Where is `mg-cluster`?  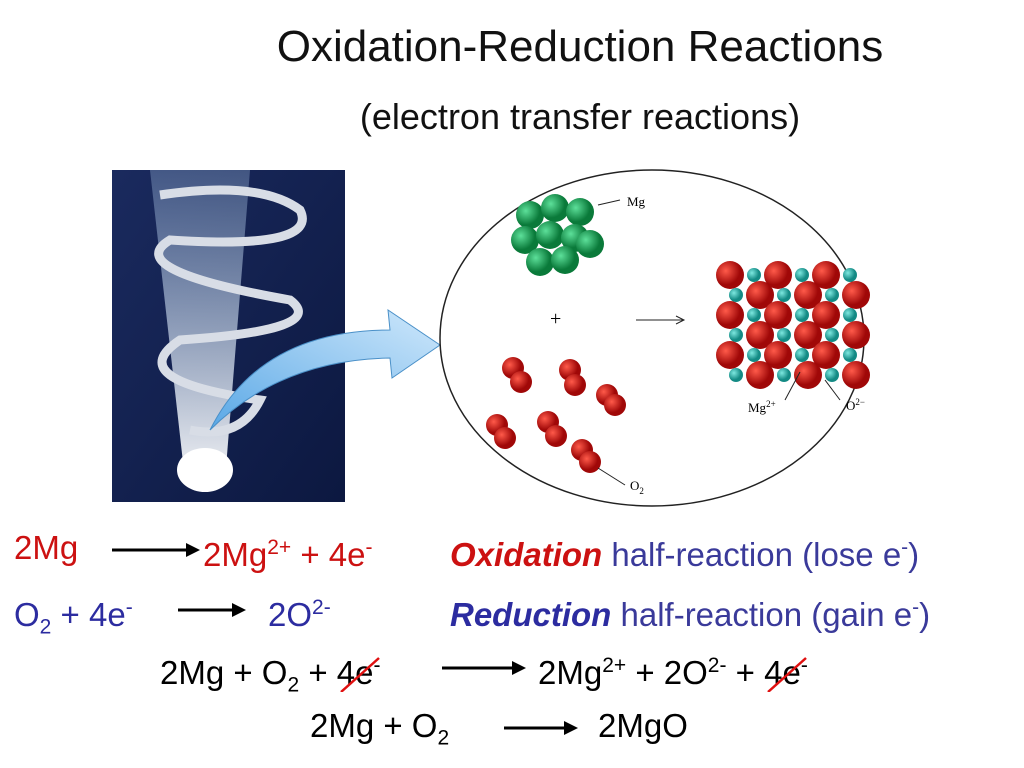
mg-cluster is located at coordinates (557, 235).